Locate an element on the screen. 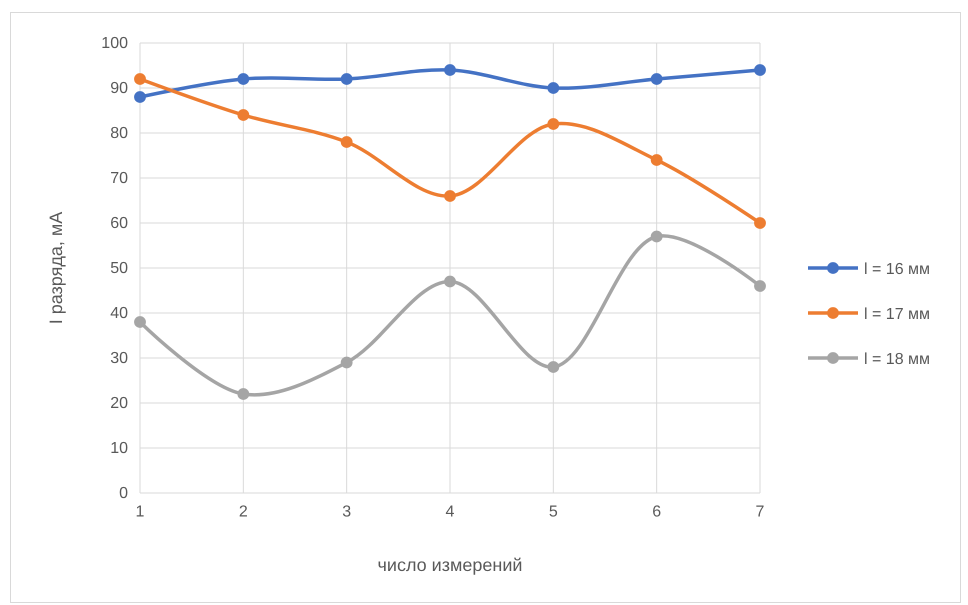  x-tick-label: 1 is located at coordinates (140, 511).